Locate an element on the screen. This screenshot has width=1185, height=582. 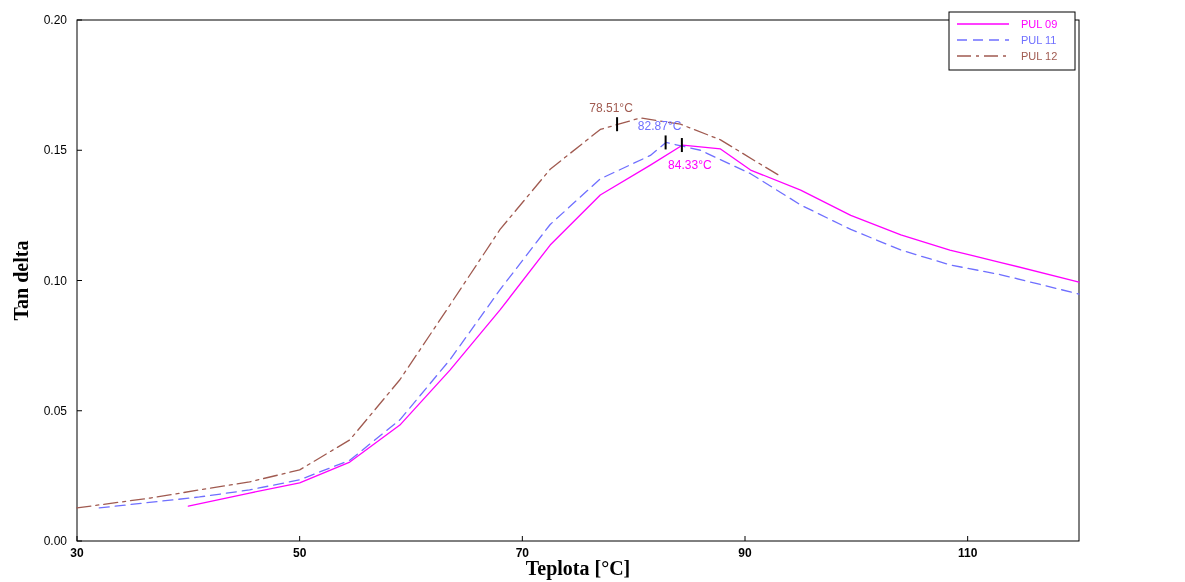
legend-label: PUL 09 is located at coordinates (1039, 24).